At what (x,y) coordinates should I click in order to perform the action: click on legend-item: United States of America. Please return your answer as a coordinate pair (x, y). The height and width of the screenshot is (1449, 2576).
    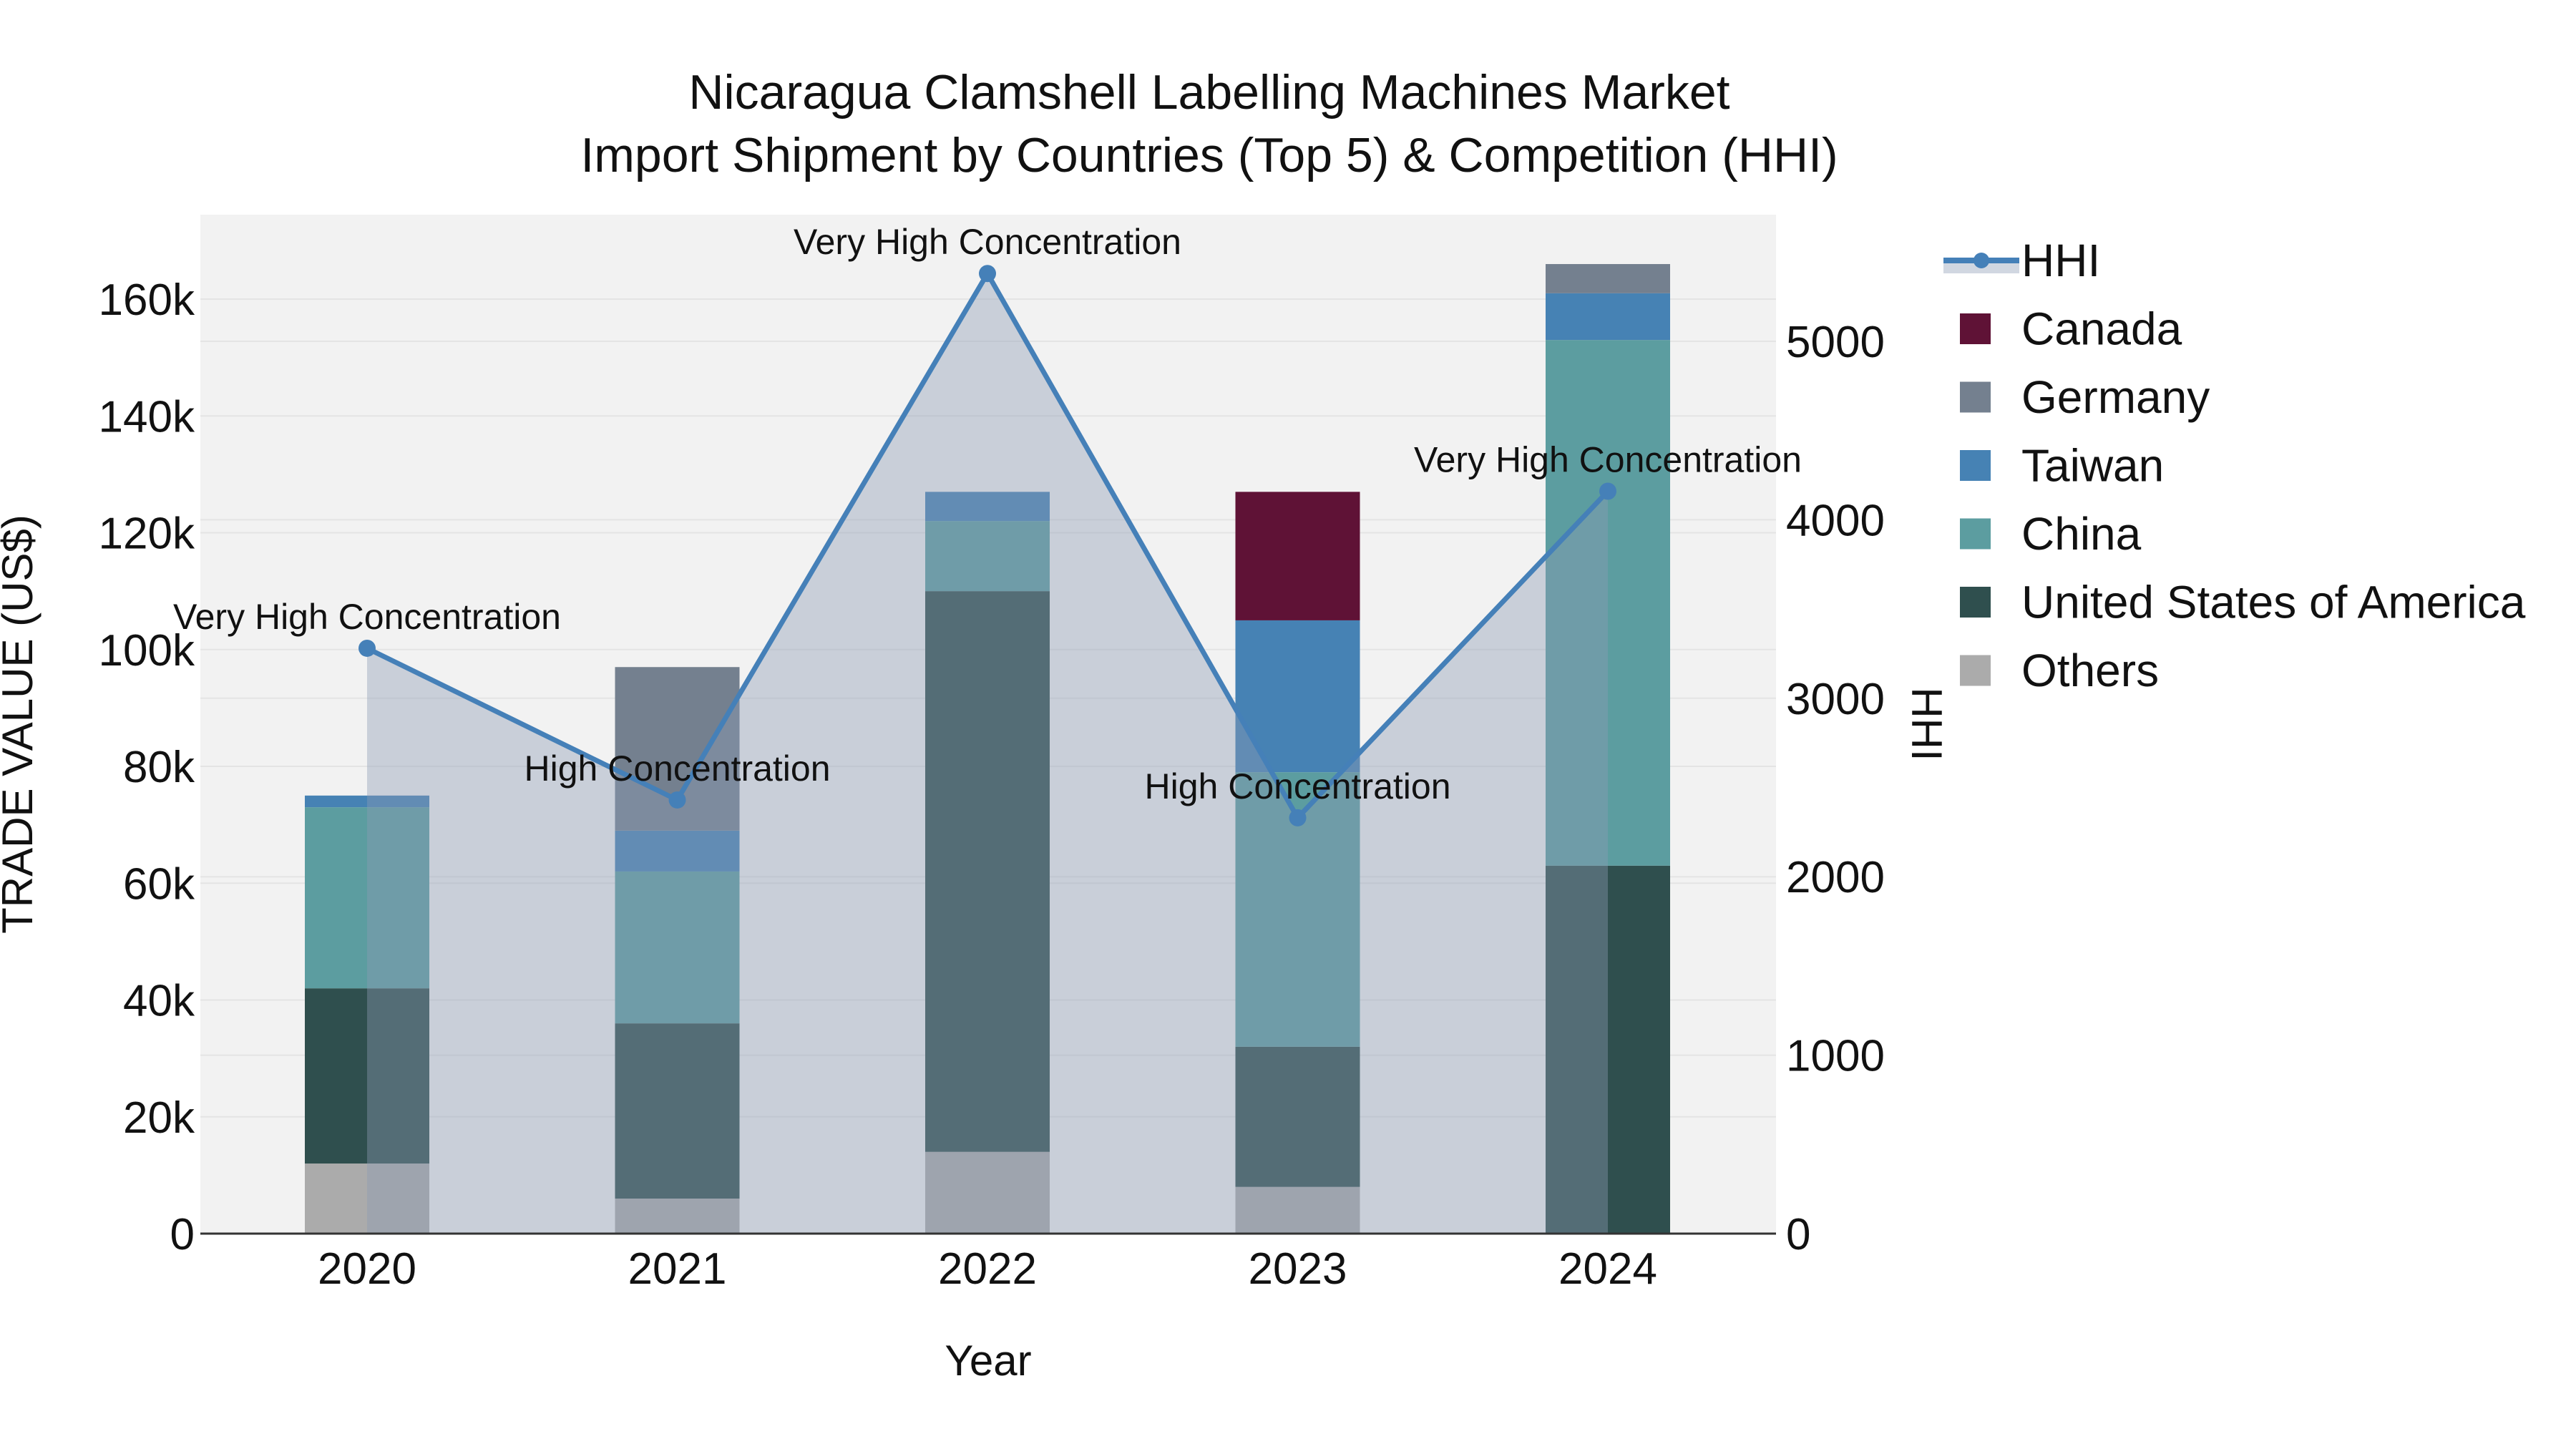
    Looking at the image, I should click on (2243, 602).